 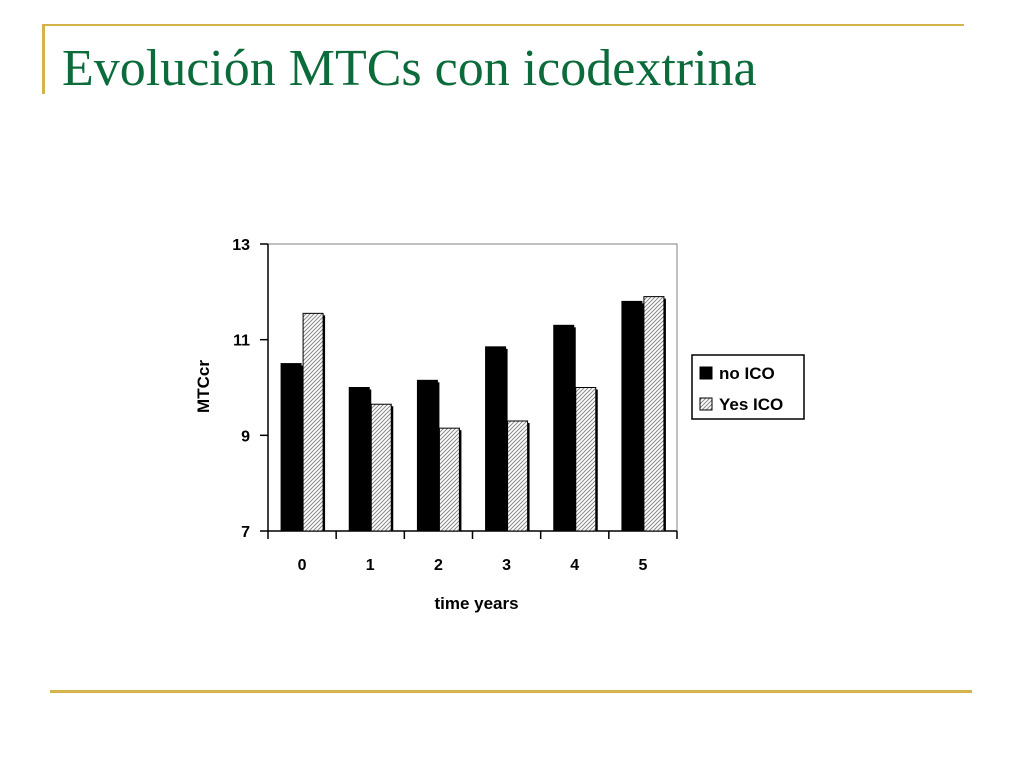 I want to click on left-accent-line, so click(x=43, y=59).